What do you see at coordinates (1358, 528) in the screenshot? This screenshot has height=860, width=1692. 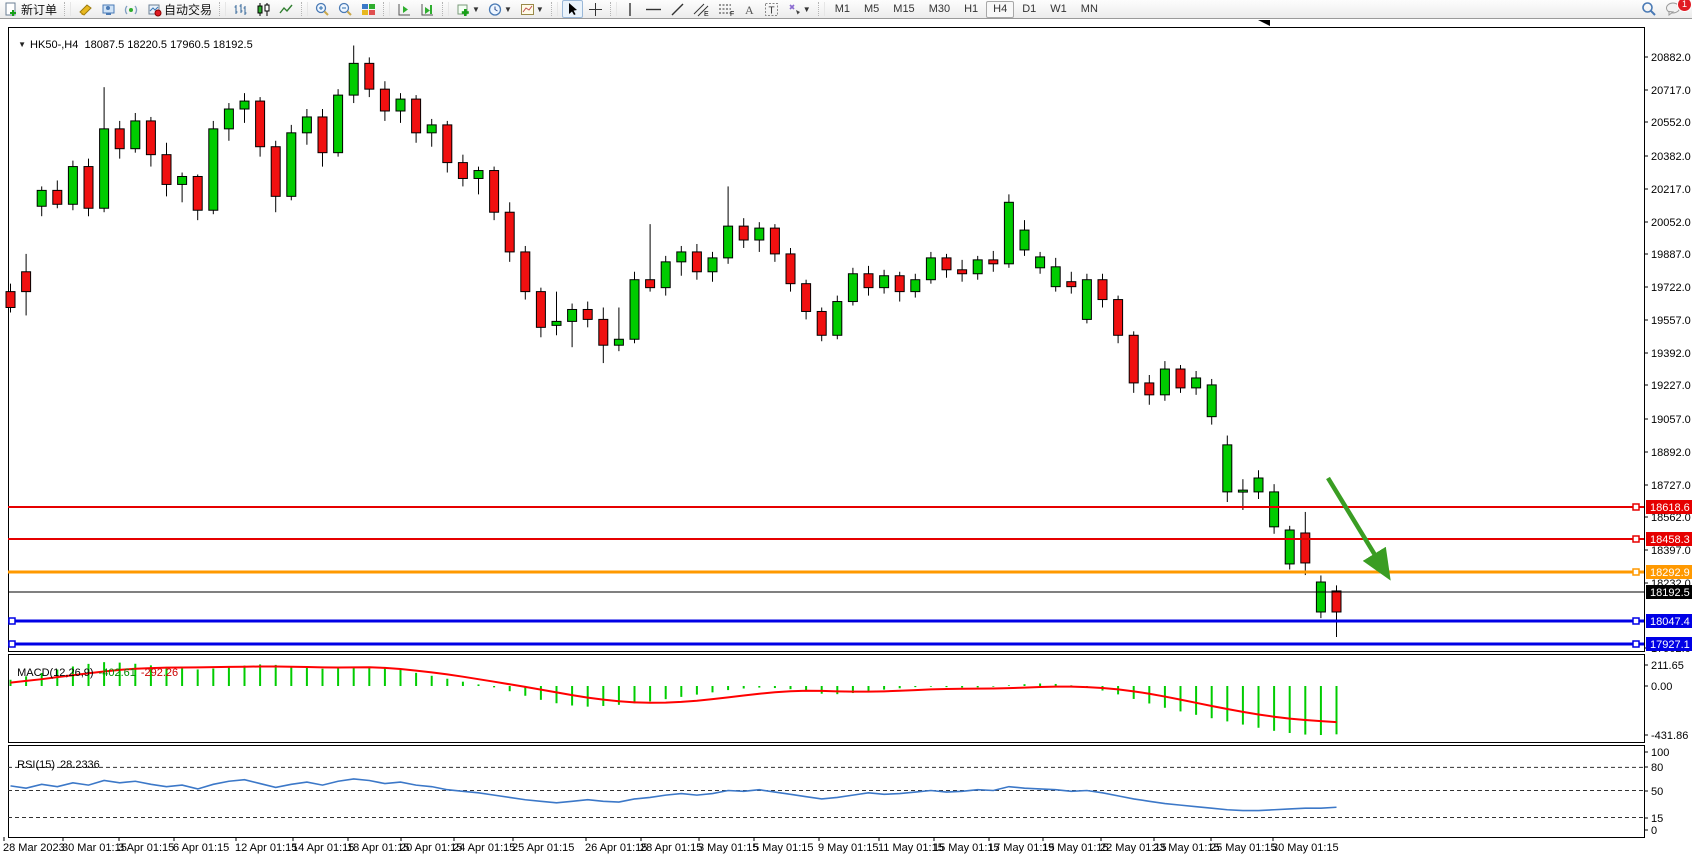 I see `trend-arrow-annotation` at bounding box center [1358, 528].